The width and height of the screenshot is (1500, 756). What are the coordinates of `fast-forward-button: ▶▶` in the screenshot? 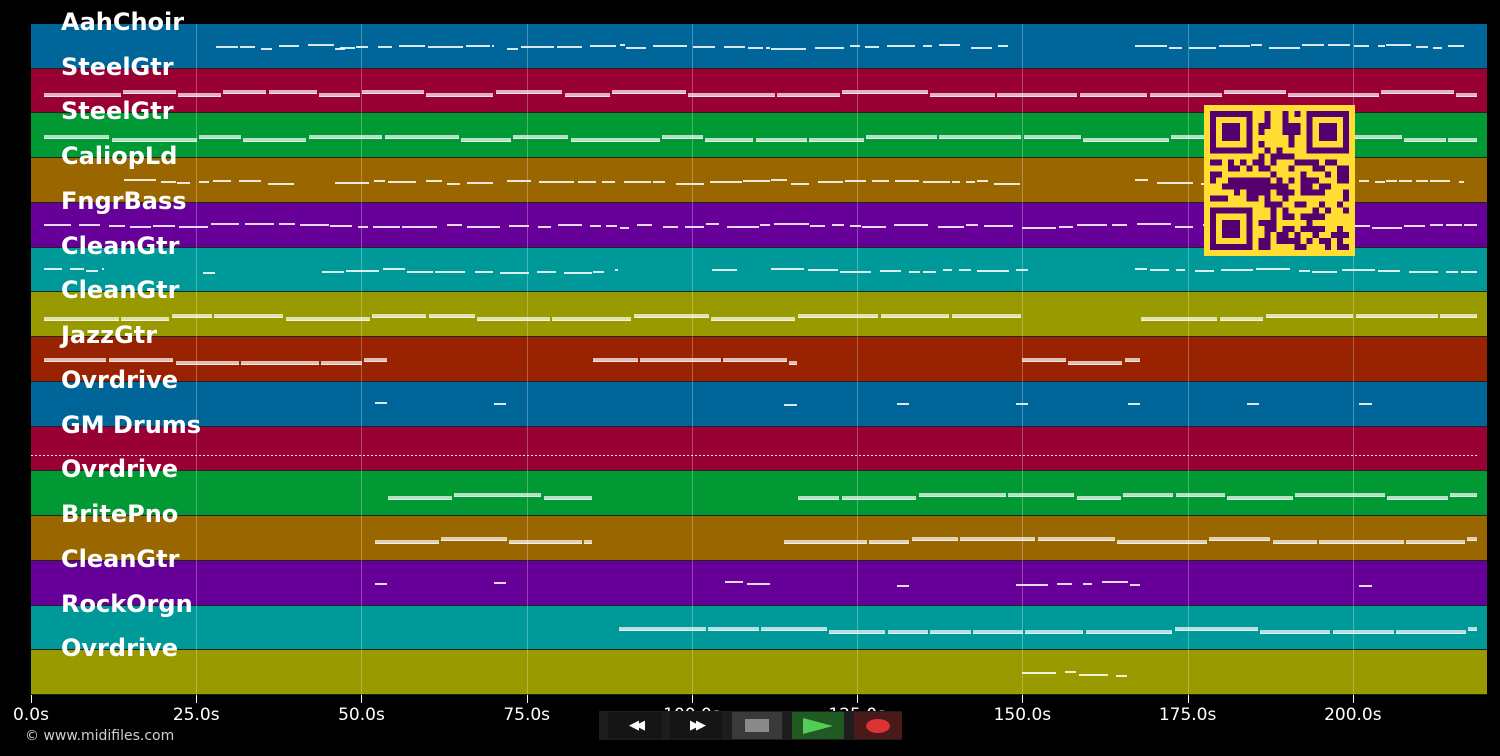 It's located at (696, 725).